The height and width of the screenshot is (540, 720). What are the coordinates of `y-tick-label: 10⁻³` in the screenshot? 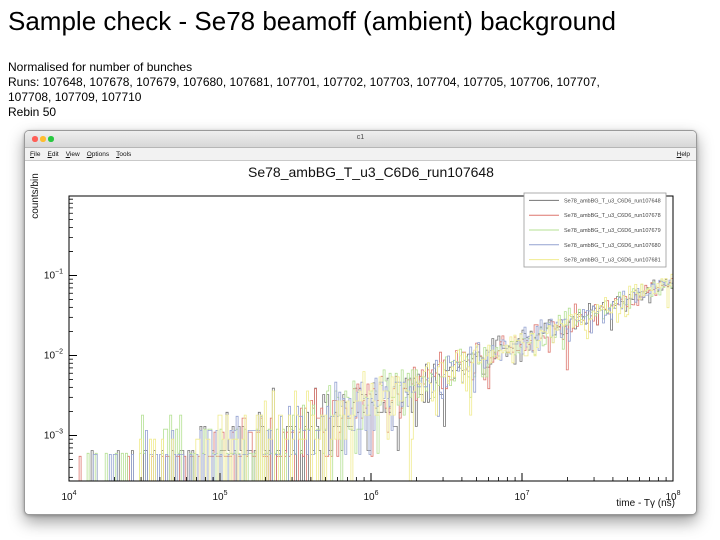 It's located at (53, 435).